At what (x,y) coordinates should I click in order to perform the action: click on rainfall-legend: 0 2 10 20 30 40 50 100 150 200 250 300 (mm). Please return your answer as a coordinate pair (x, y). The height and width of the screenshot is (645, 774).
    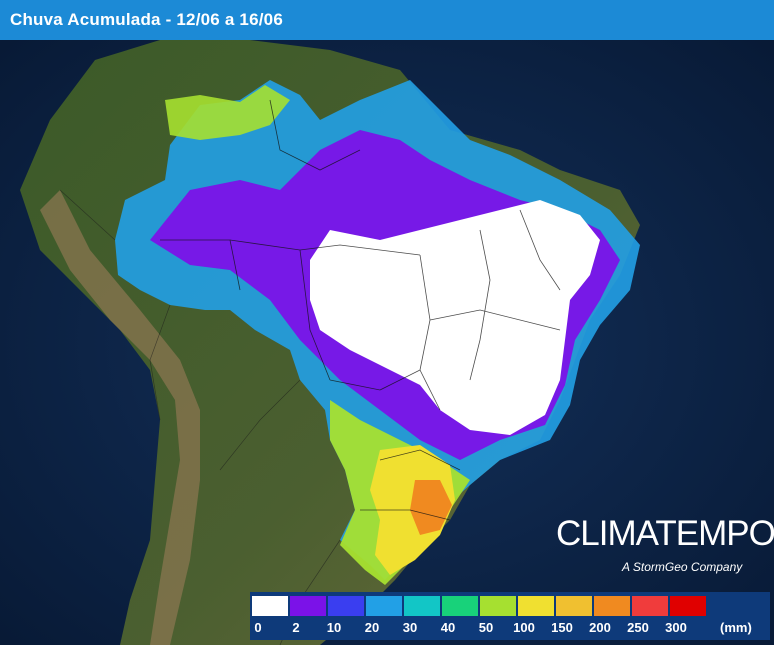
    Looking at the image, I should click on (510, 616).